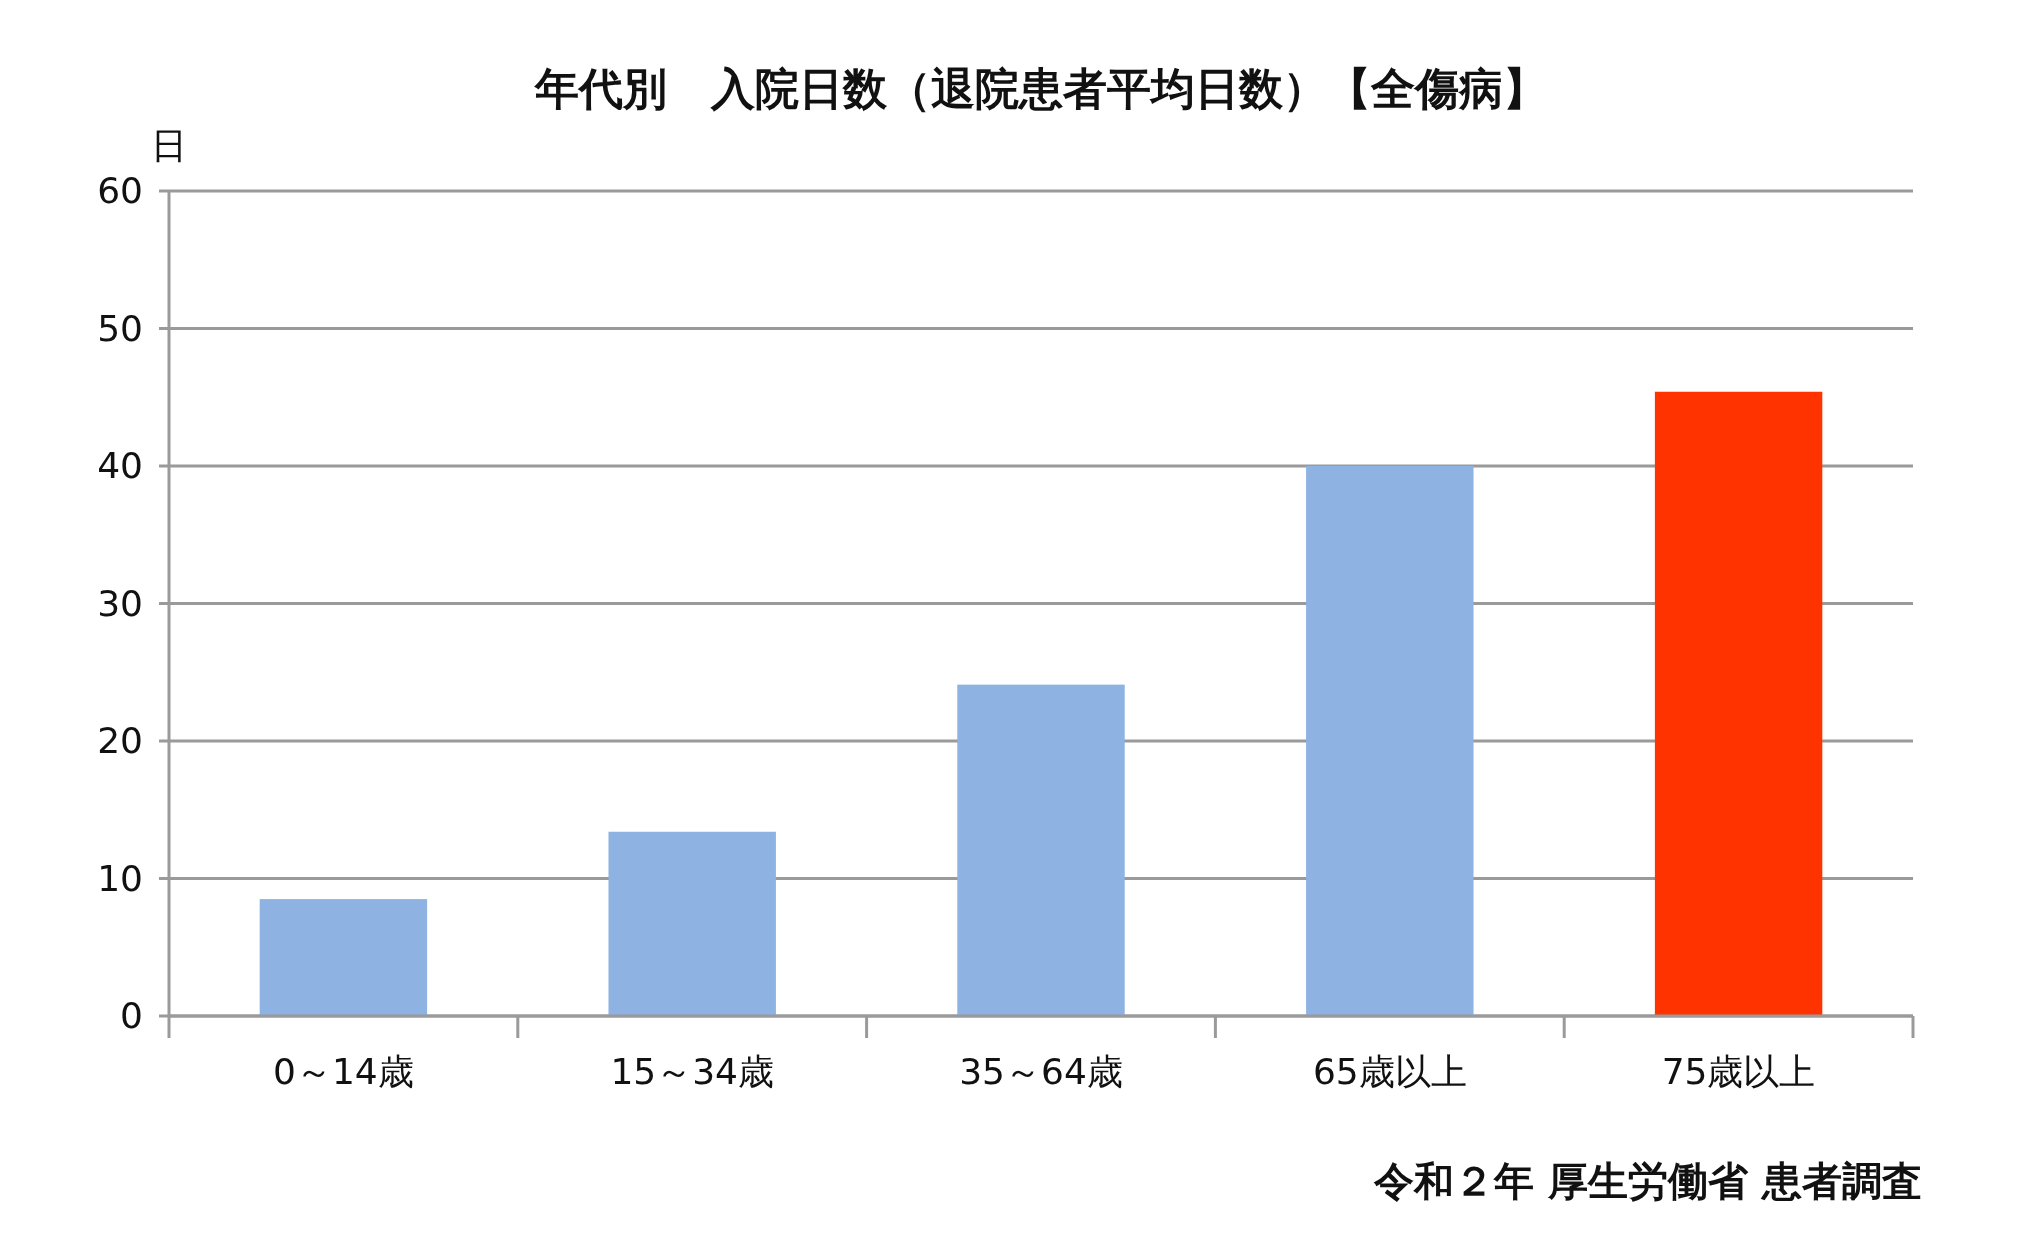 The height and width of the screenshot is (1240, 2040). What do you see at coordinates (692, 1071) in the screenshot?
I see `x-tick-label: 15～34歳` at bounding box center [692, 1071].